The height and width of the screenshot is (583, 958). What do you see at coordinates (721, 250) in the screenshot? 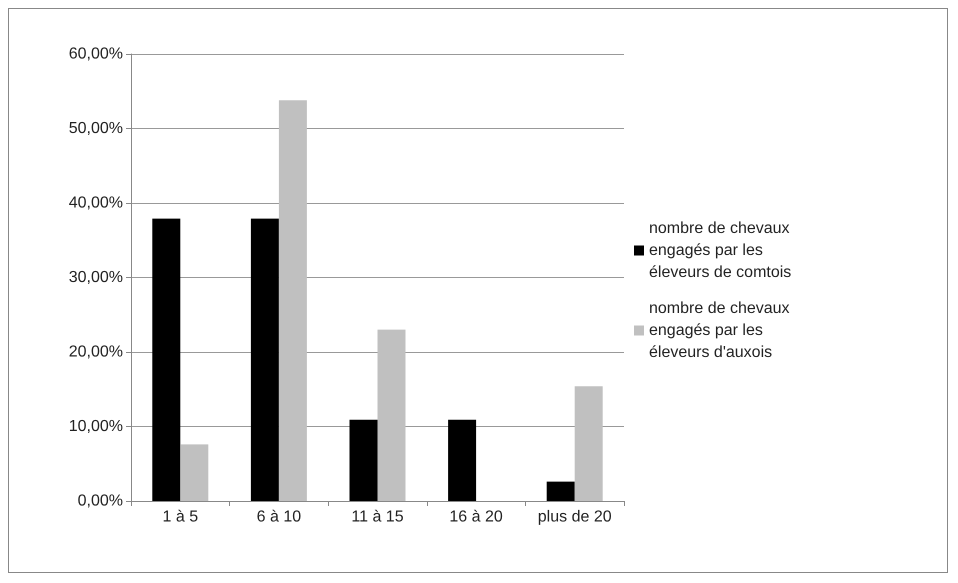
I see `legend-label: nombre de chevaux engagés par les éleveurs de comtois` at bounding box center [721, 250].